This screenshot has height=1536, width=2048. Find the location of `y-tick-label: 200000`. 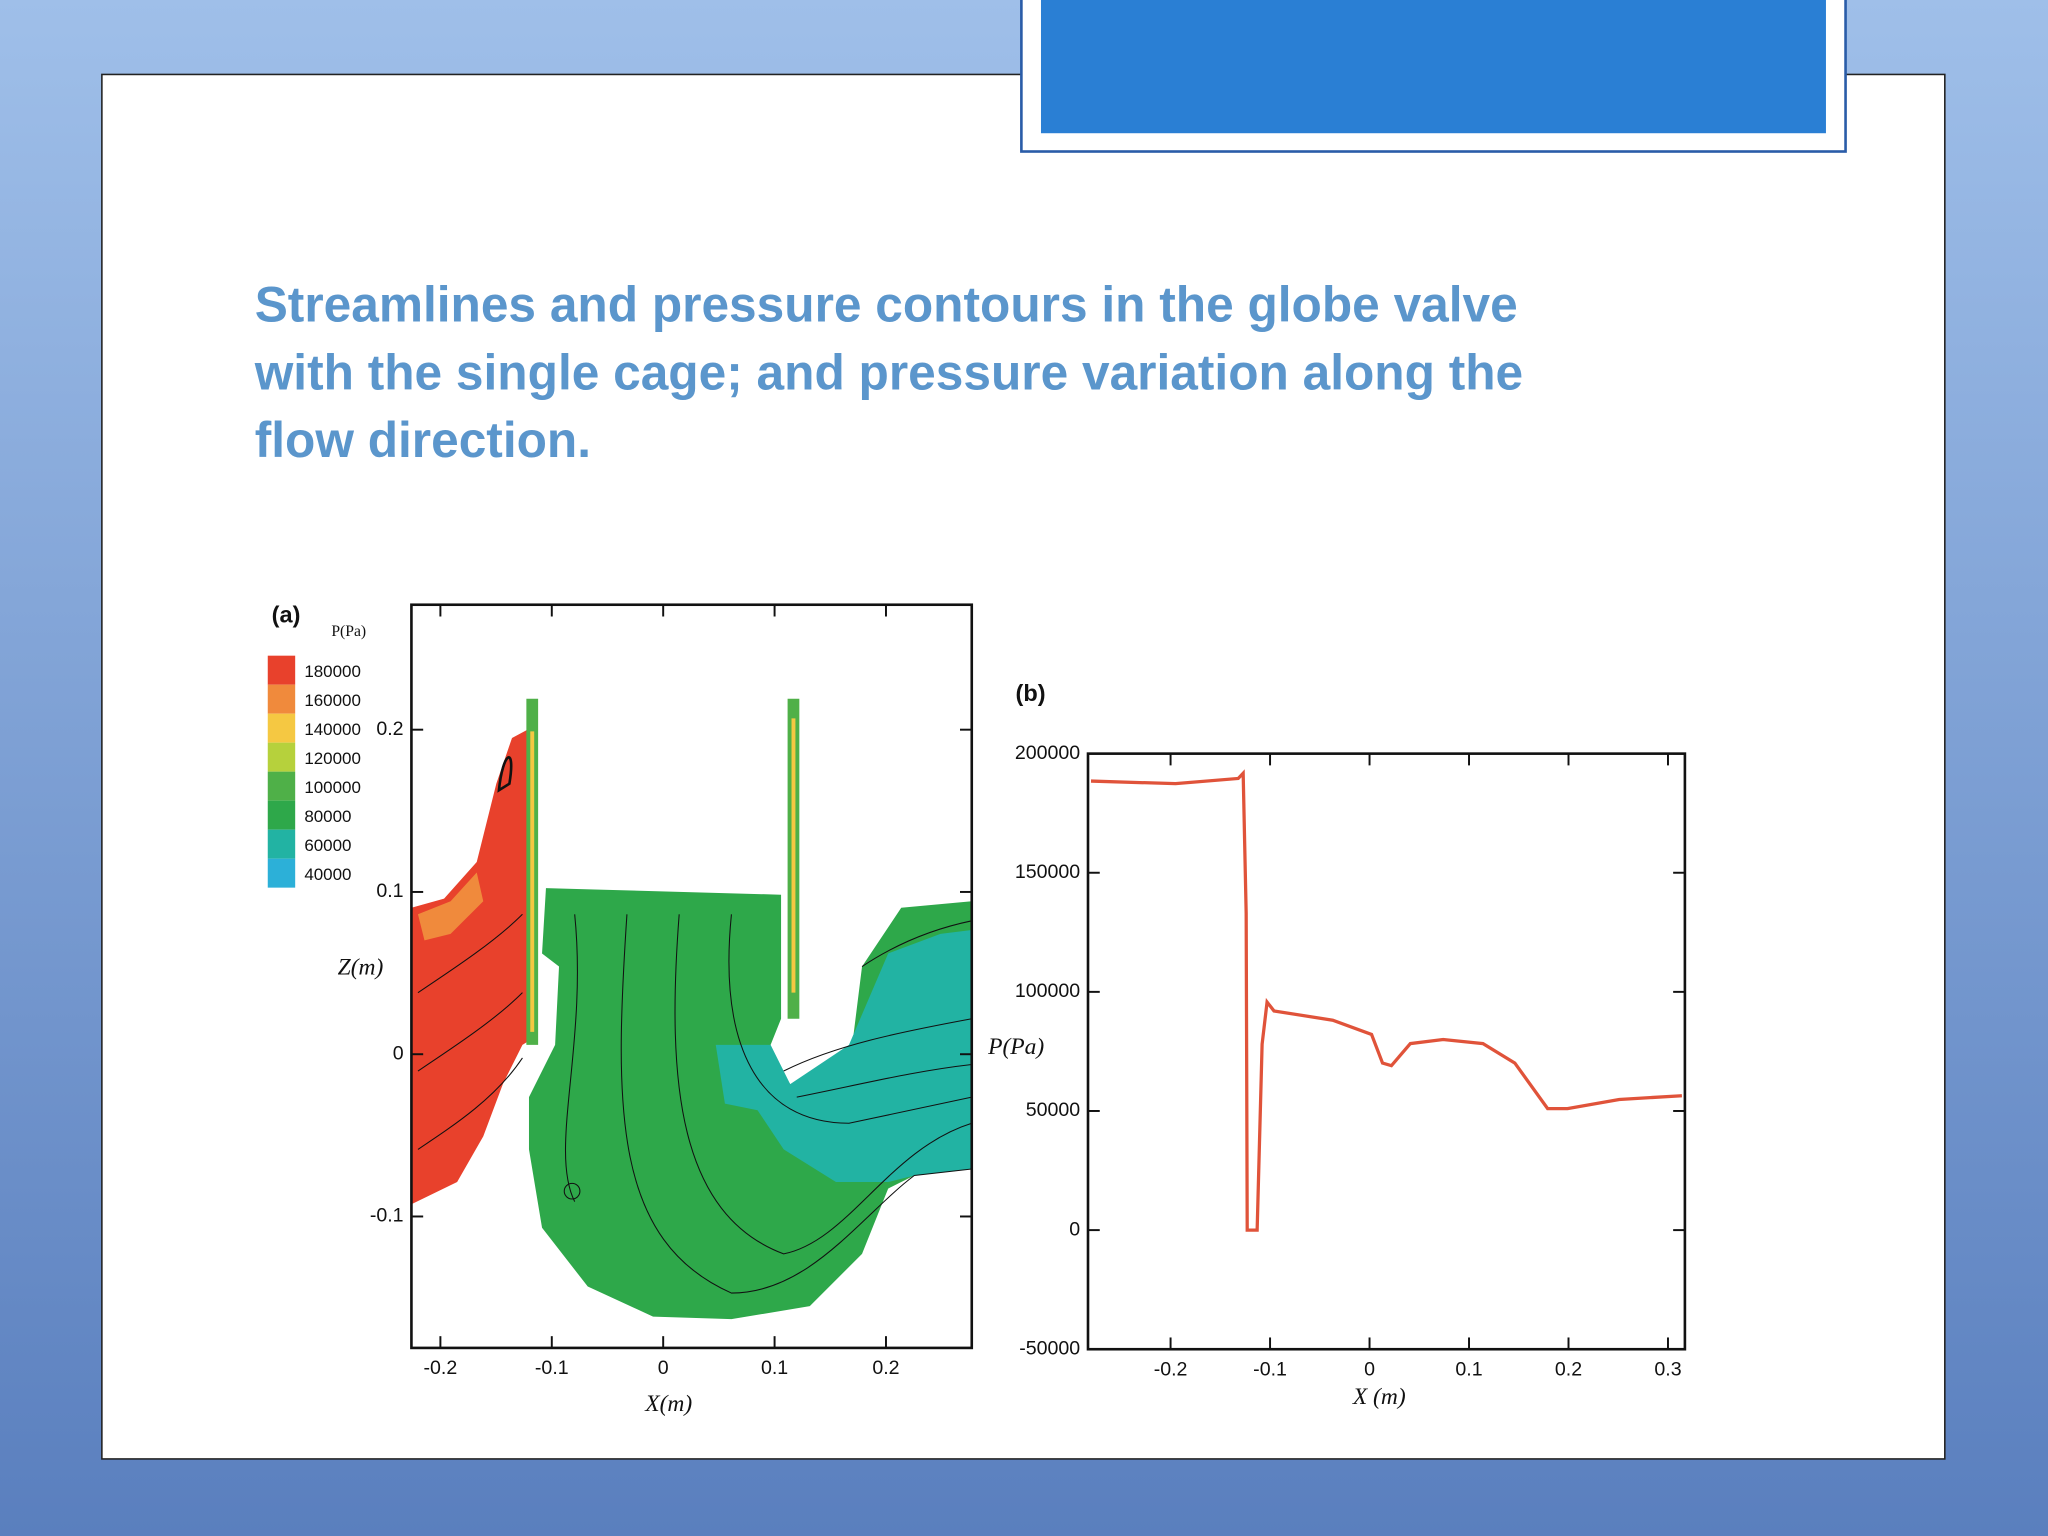

y-tick-label: 200000 is located at coordinates (1047, 753).